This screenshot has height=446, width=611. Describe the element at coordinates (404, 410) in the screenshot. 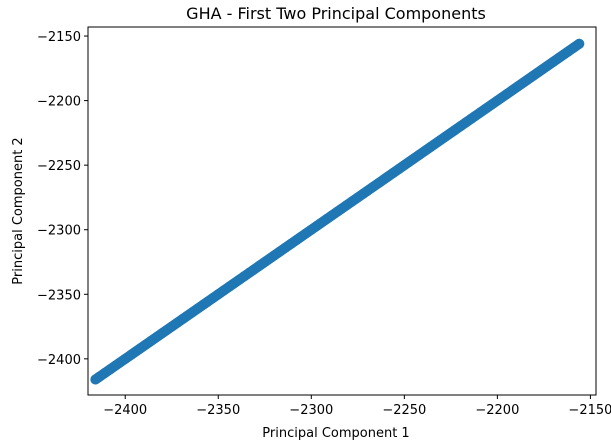

I see `x-tick-label: −2250` at that location.